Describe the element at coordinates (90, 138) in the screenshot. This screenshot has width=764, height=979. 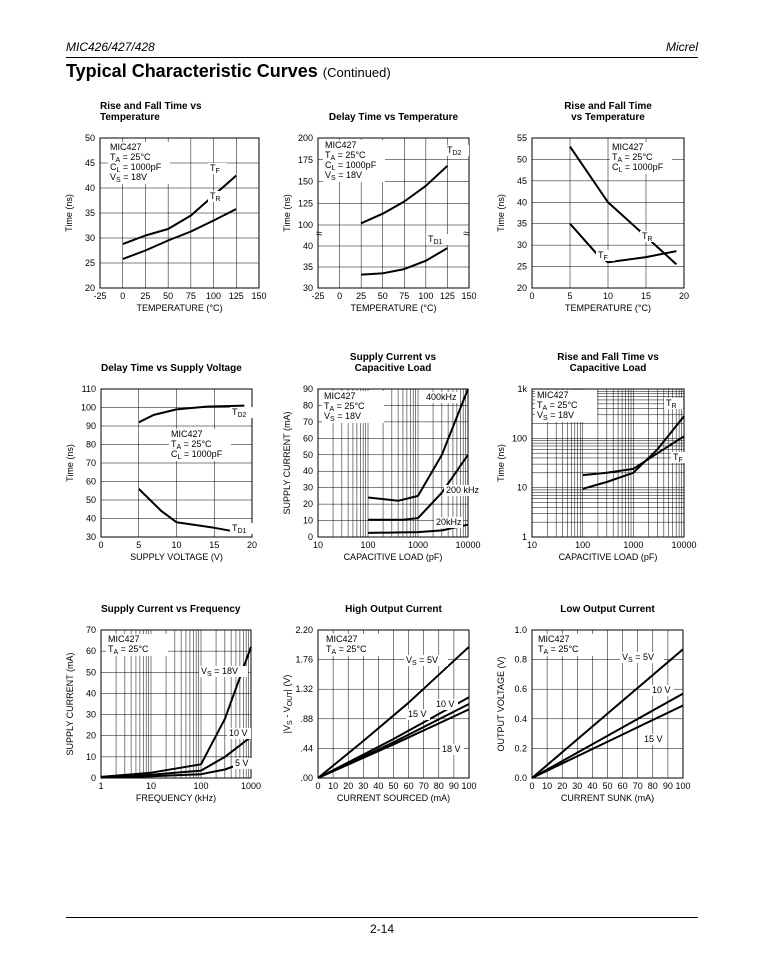
I see `y-tick-label: 50` at that location.